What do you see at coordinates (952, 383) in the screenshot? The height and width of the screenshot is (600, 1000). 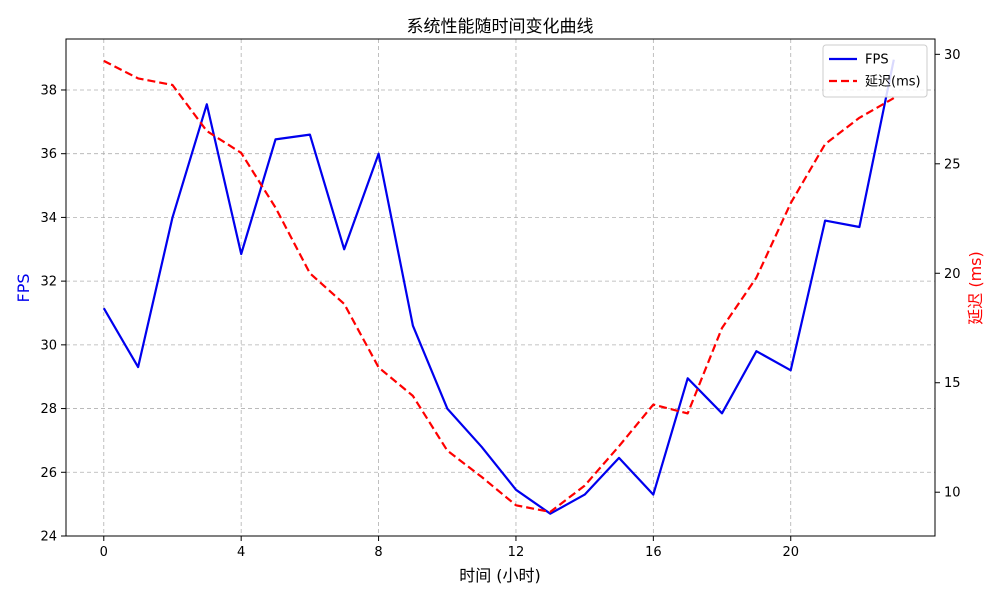 I see `right-y-tick-label: 15` at bounding box center [952, 383].